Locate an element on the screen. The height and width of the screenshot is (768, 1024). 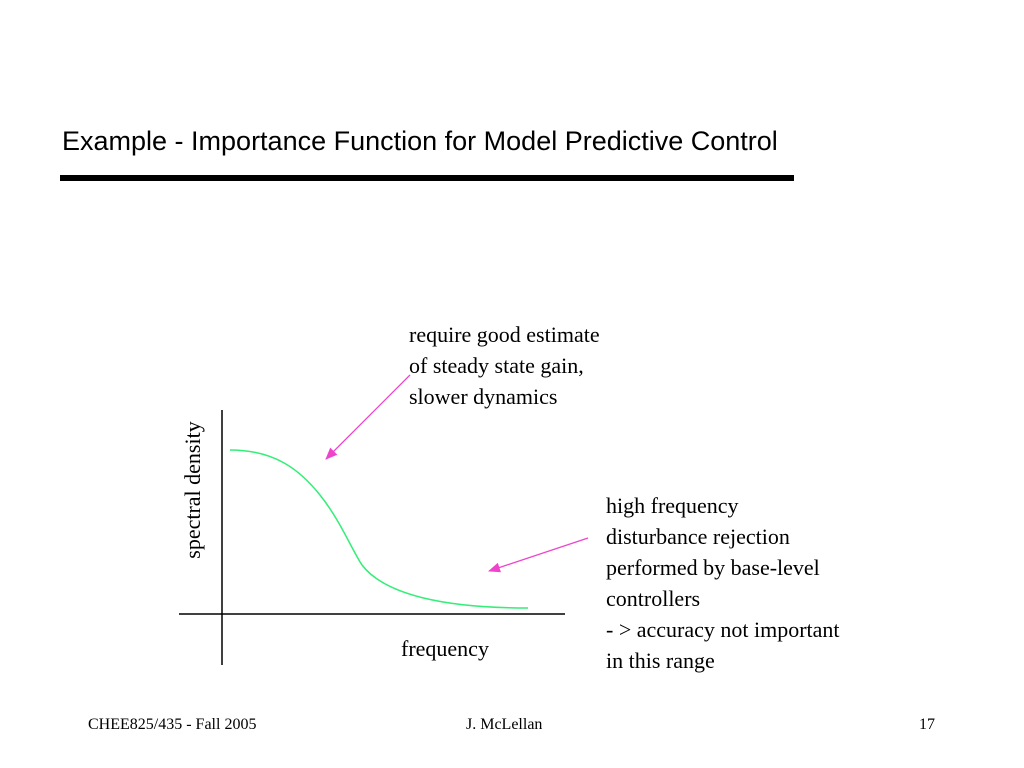
high-frequency-arrow is located at coordinates (538, 555).